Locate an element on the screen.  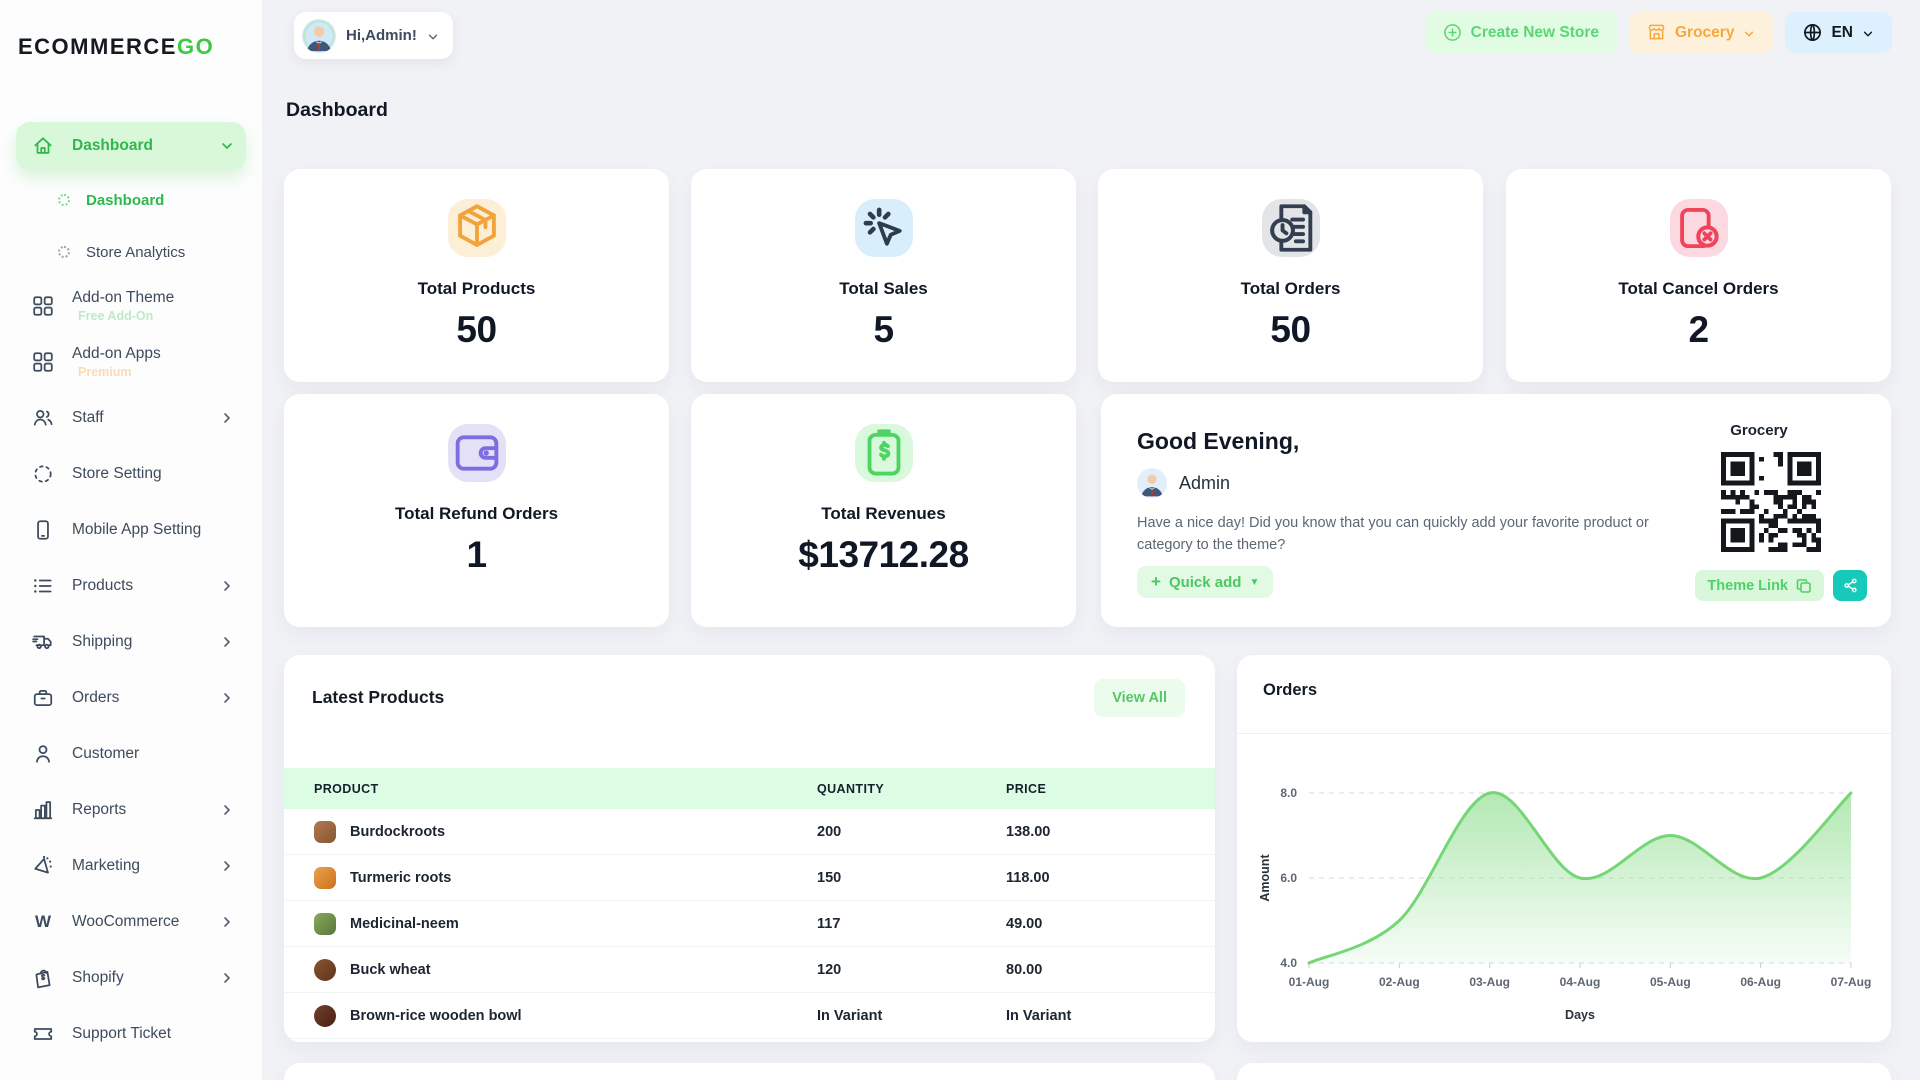
sidebar-item-staff: Staff is located at coordinates (131, 418).